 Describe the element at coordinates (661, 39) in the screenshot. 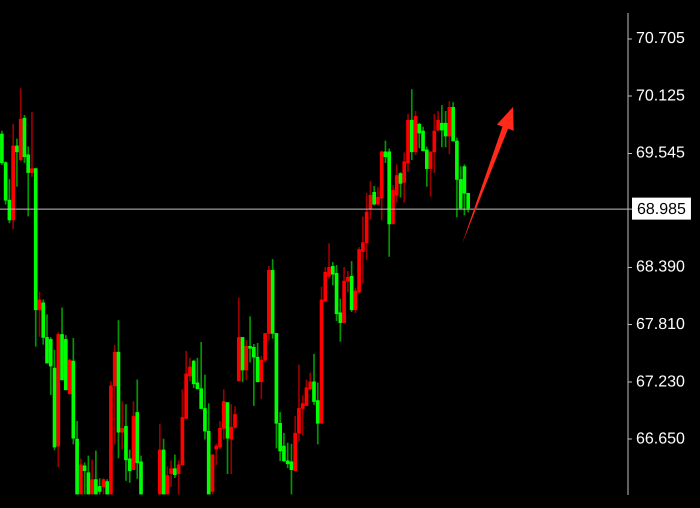

I see `y-tick-label: 70.705` at that location.